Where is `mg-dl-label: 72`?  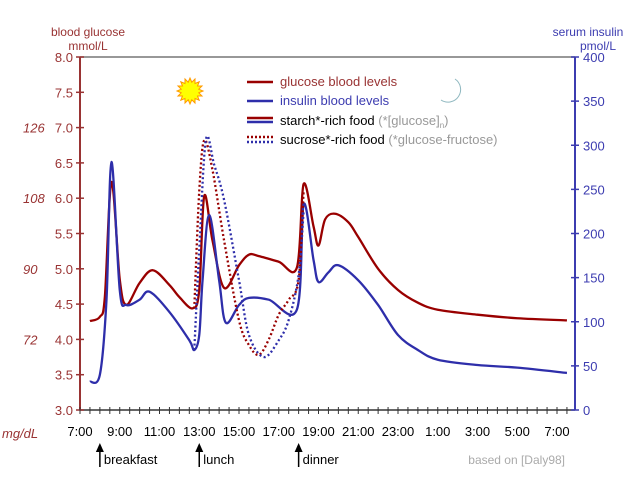
mg-dl-label: 72 is located at coordinates (30, 339).